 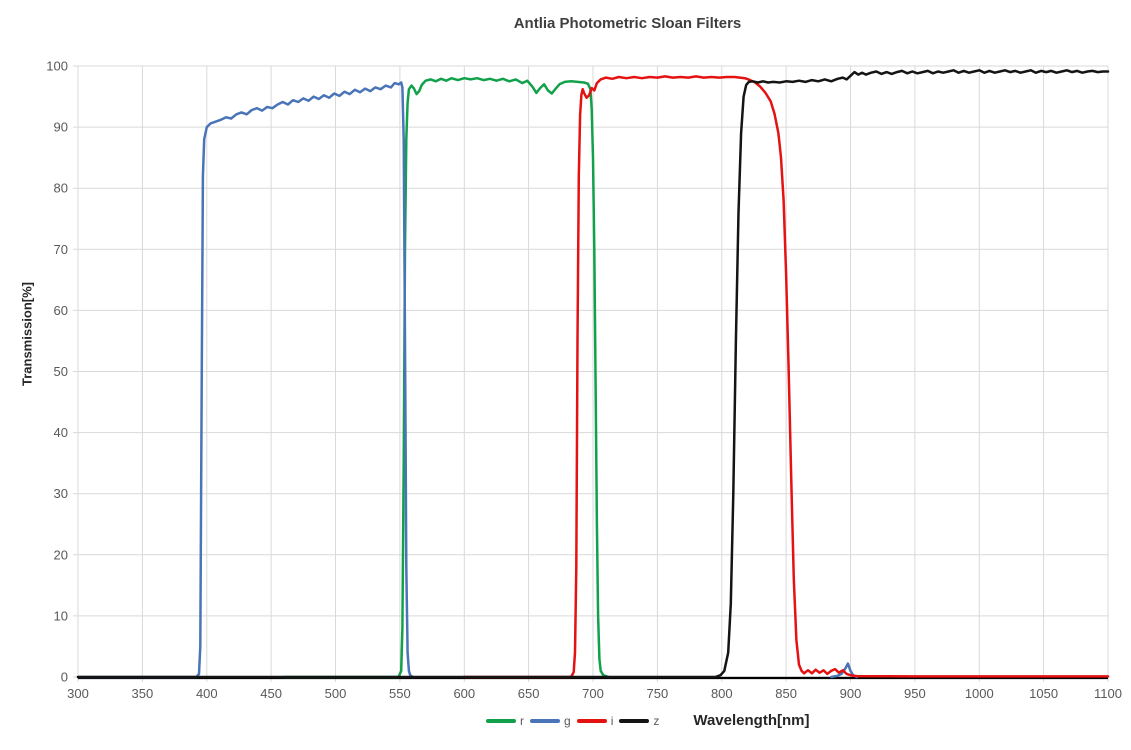 What do you see at coordinates (64, 677) in the screenshot?
I see `y-tick-label: 0` at bounding box center [64, 677].